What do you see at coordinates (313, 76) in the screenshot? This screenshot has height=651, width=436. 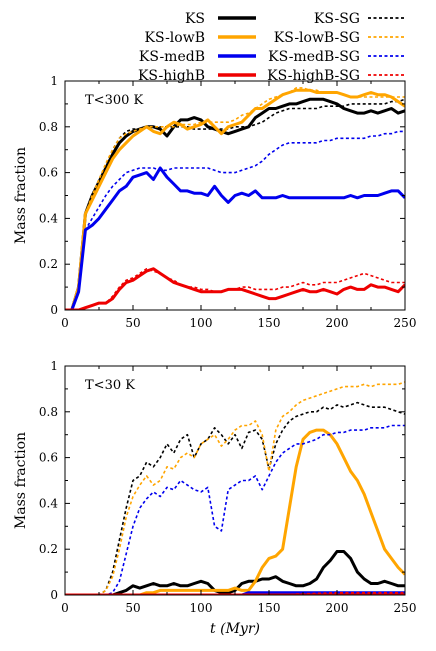 I see `legend-label-ks-highb-sg: KS-highB-SG` at bounding box center [313, 76].